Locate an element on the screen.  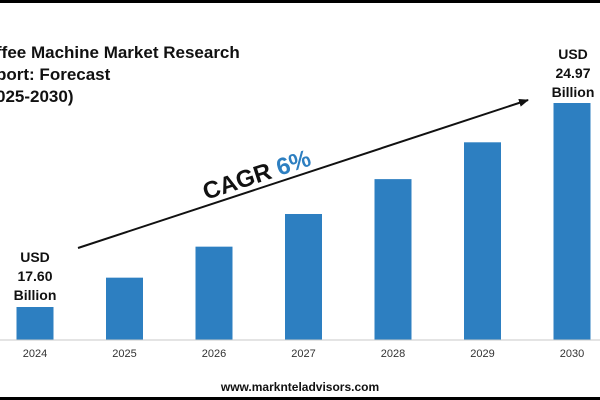
title-line-3: 025-2030) is located at coordinates (37, 96).